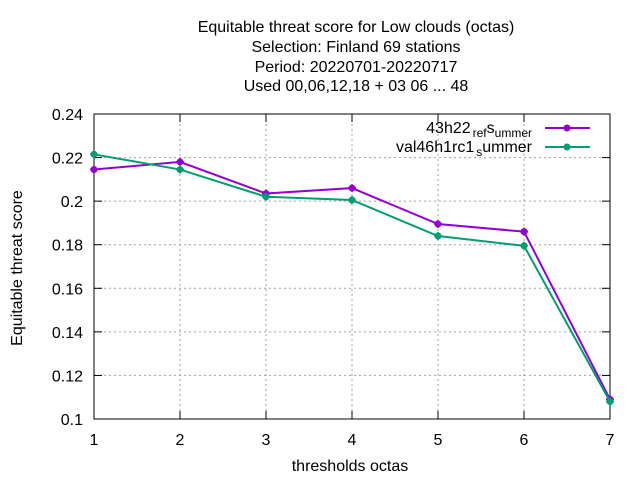  I want to click on legend-part: 43h22, so click(448, 128).